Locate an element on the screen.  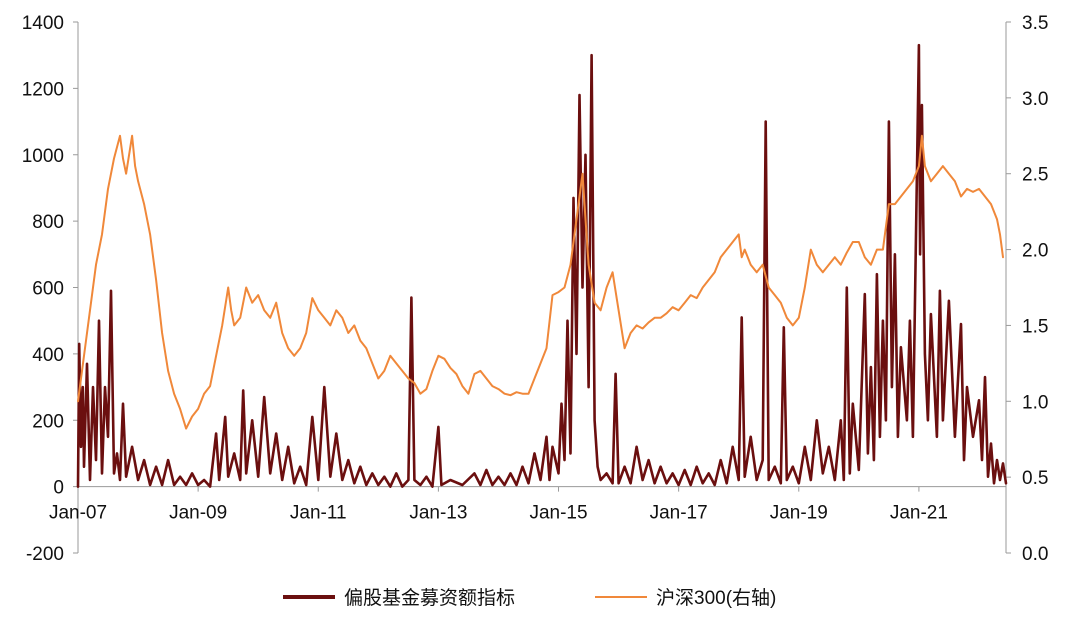
y-left-tick-label: 400 is located at coordinates (48, 355).